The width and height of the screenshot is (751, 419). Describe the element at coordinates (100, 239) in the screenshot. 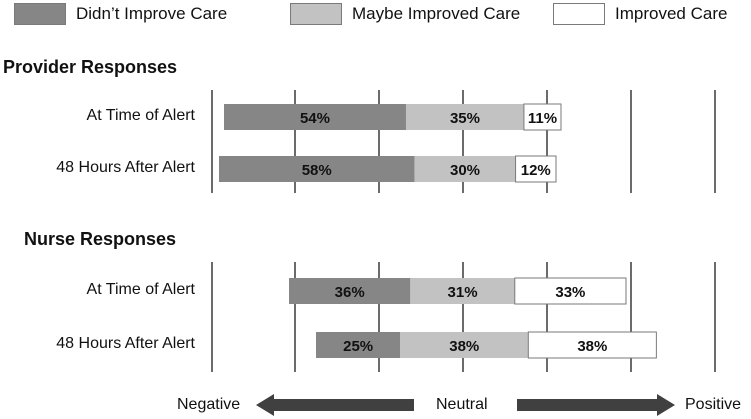

I see `section-title: Nurse Responses` at that location.